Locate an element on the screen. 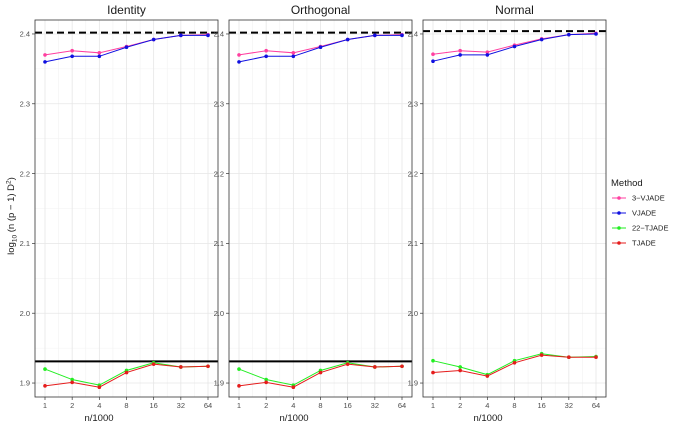 The width and height of the screenshot is (677, 429). y-axis-title-part: 2 is located at coordinates (9, 182).